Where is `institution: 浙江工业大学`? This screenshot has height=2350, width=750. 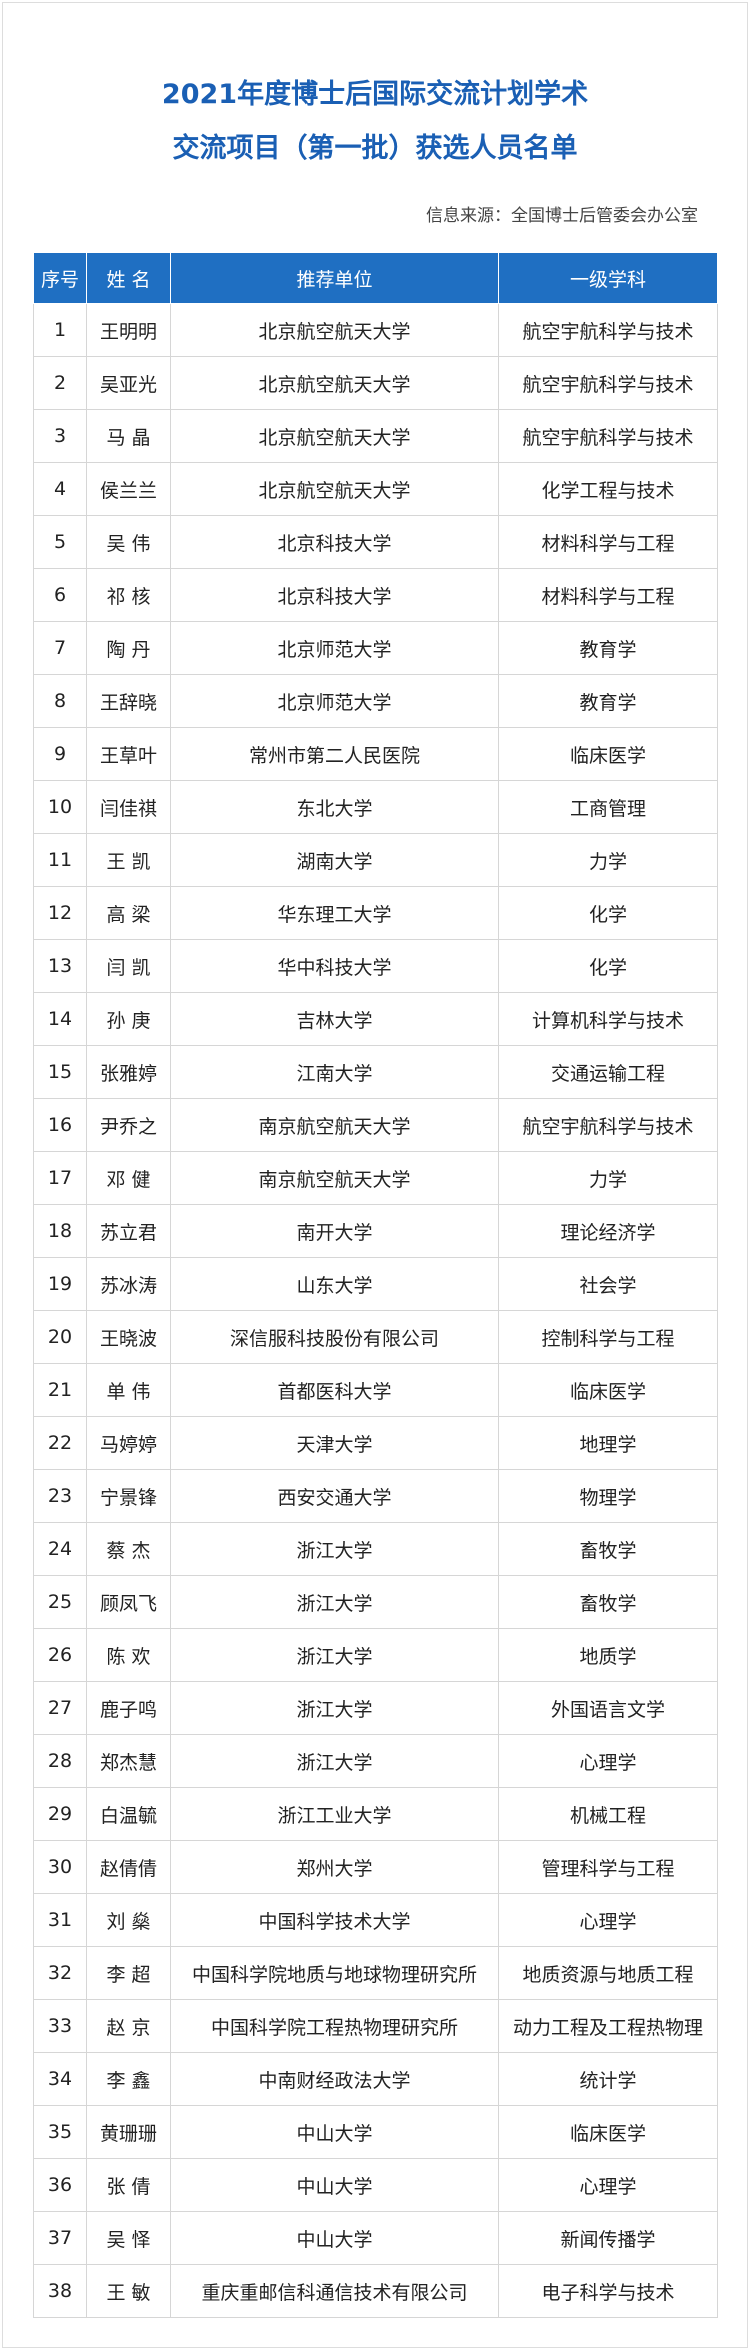
institution: 浙江工业大学 is located at coordinates (334, 1814).